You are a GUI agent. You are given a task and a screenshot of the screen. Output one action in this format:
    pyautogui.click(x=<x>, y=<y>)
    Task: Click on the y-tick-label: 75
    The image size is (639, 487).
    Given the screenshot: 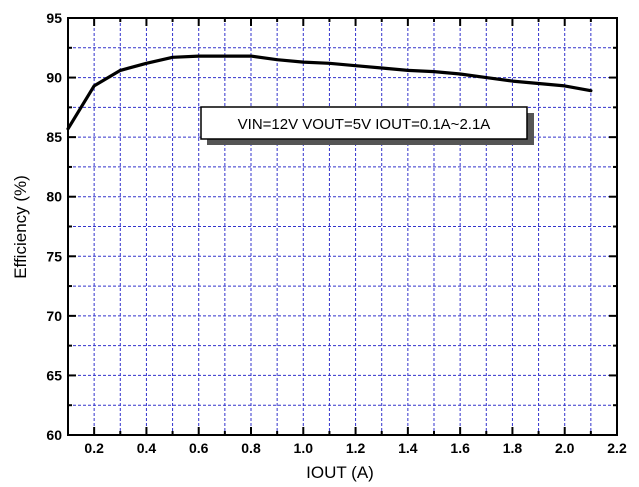 What is the action you would take?
    pyautogui.click(x=54, y=256)
    